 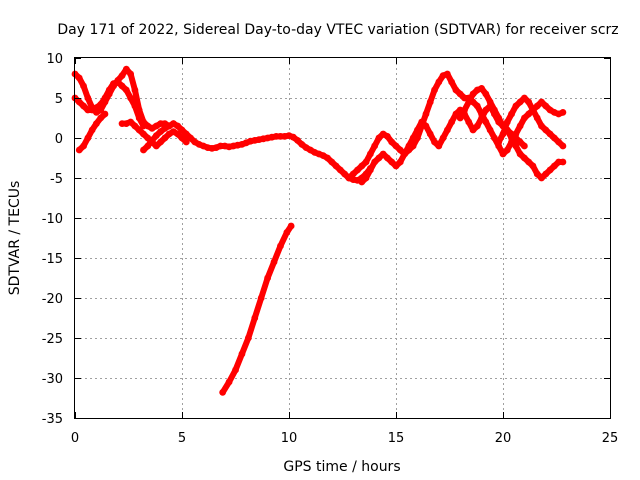 What do you see at coordinates (52, 299) in the screenshot?
I see `y-tick-label: -20` at bounding box center [52, 299].